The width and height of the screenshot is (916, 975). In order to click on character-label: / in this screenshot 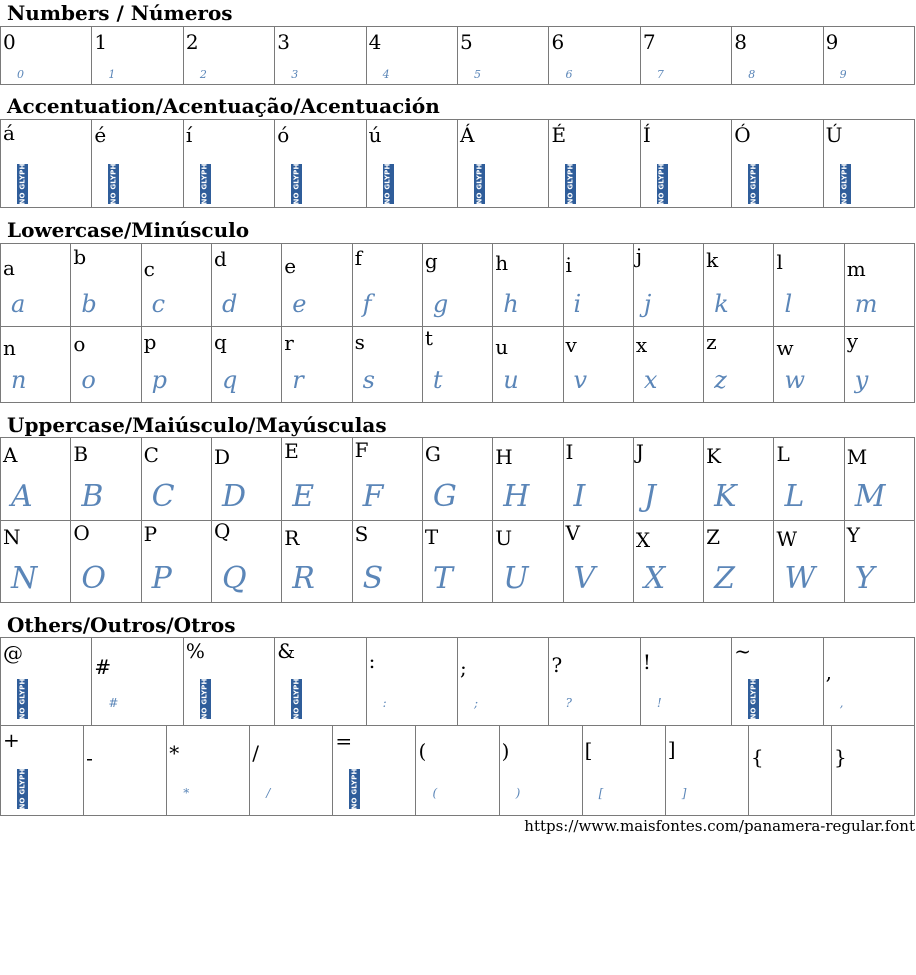, I will do `click(256, 753)`.